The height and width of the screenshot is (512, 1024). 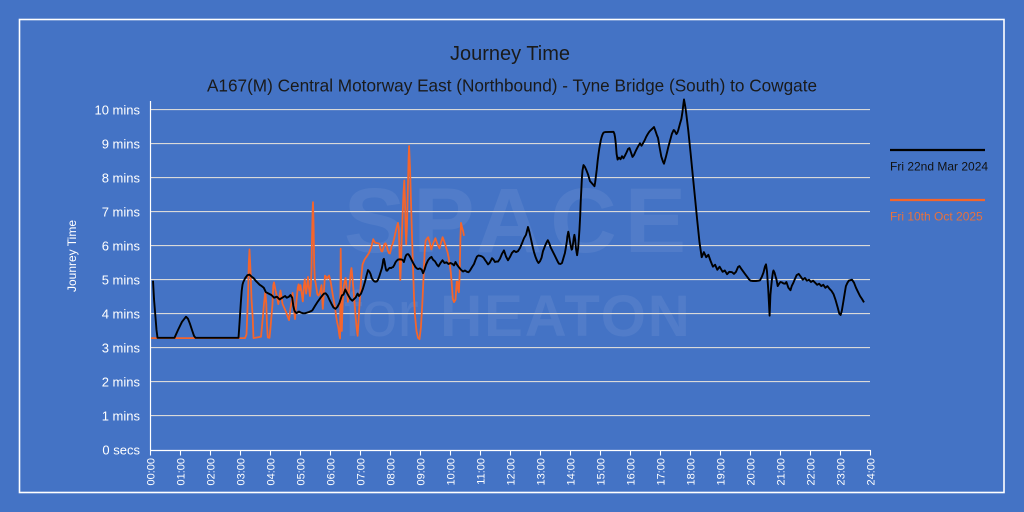 What do you see at coordinates (936, 217) in the screenshot?
I see `svg-text: Fri 10th Oct 2025` at bounding box center [936, 217].